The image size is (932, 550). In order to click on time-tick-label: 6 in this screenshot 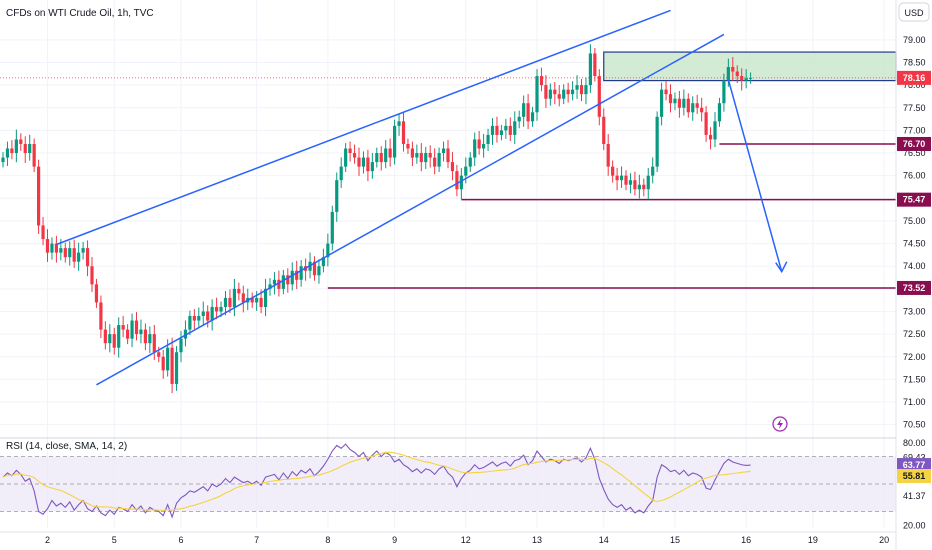, I will do `click(180, 540)`.